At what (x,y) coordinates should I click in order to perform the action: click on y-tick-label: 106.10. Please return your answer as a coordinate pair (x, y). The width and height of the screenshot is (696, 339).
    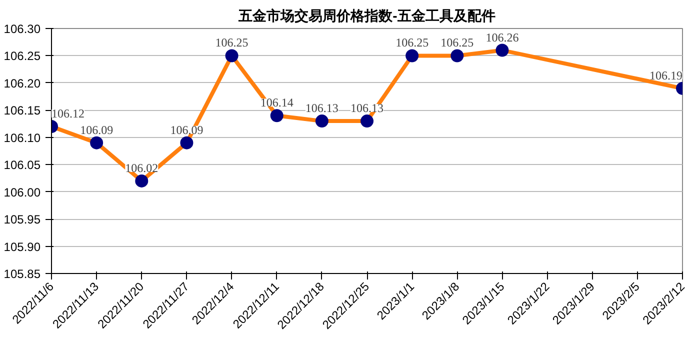
    Looking at the image, I should click on (22, 137).